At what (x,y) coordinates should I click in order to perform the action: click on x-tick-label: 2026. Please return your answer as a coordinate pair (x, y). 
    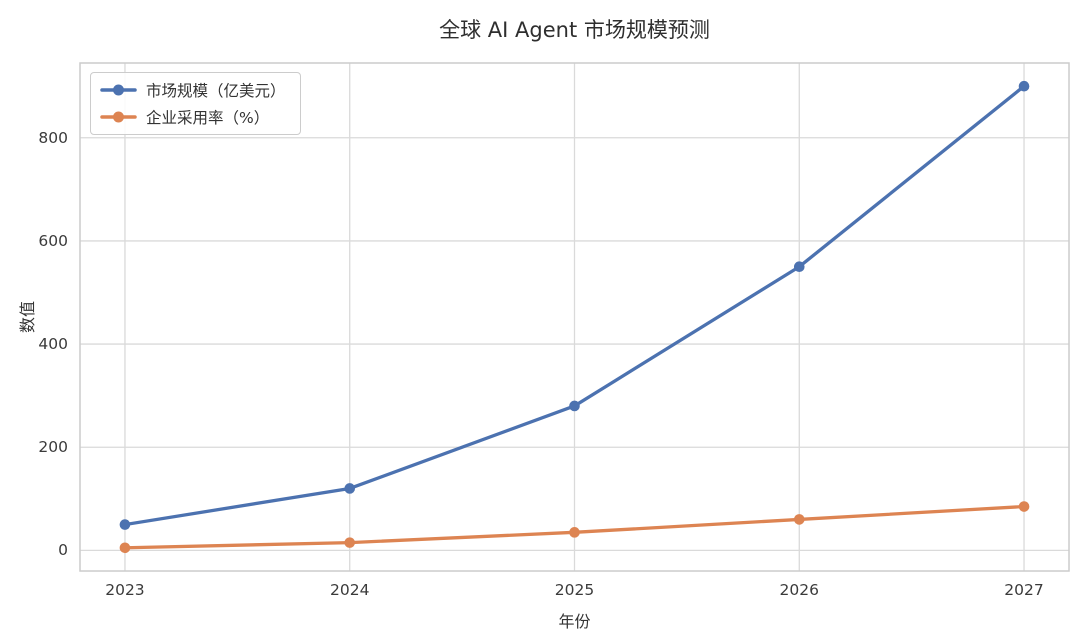
    Looking at the image, I should click on (799, 590).